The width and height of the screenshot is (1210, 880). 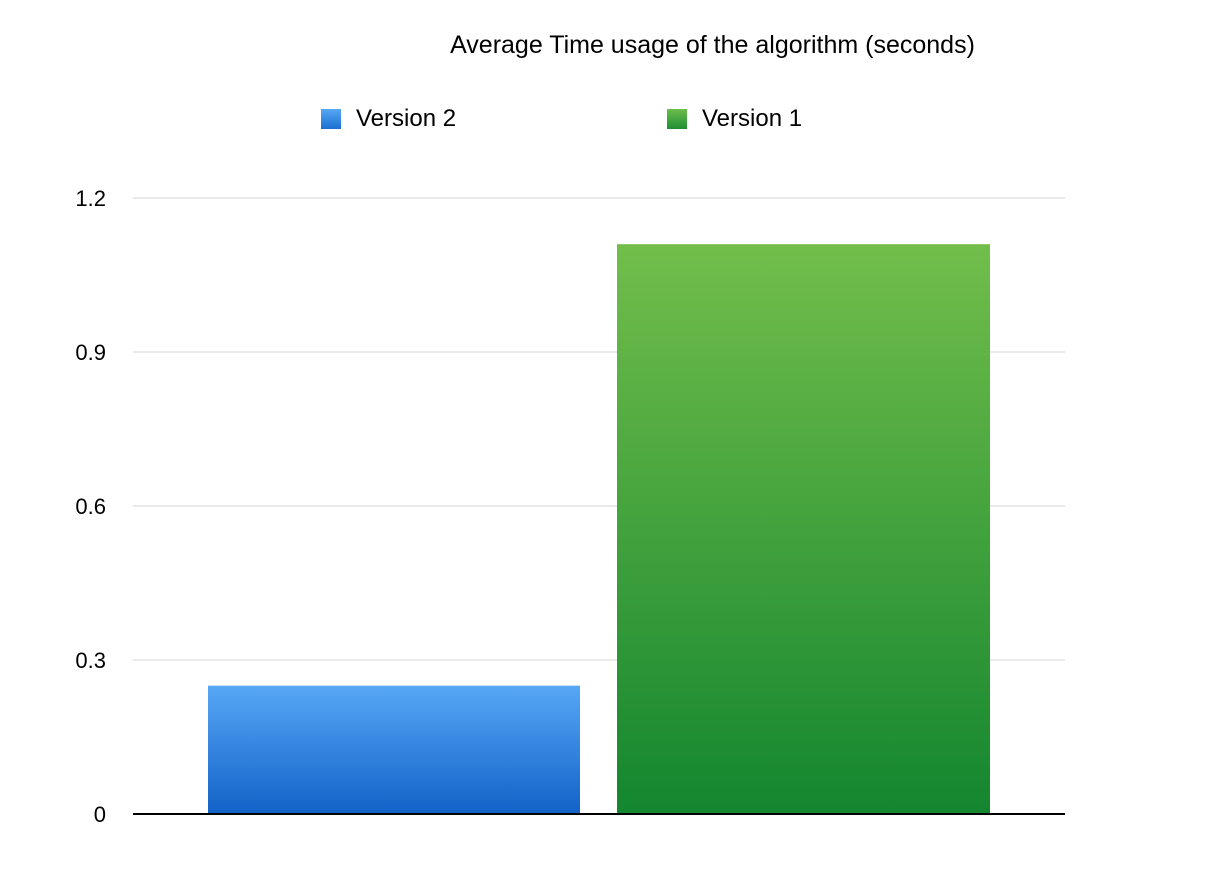 What do you see at coordinates (406, 118) in the screenshot?
I see `legend-label-version-2: Version 2` at bounding box center [406, 118].